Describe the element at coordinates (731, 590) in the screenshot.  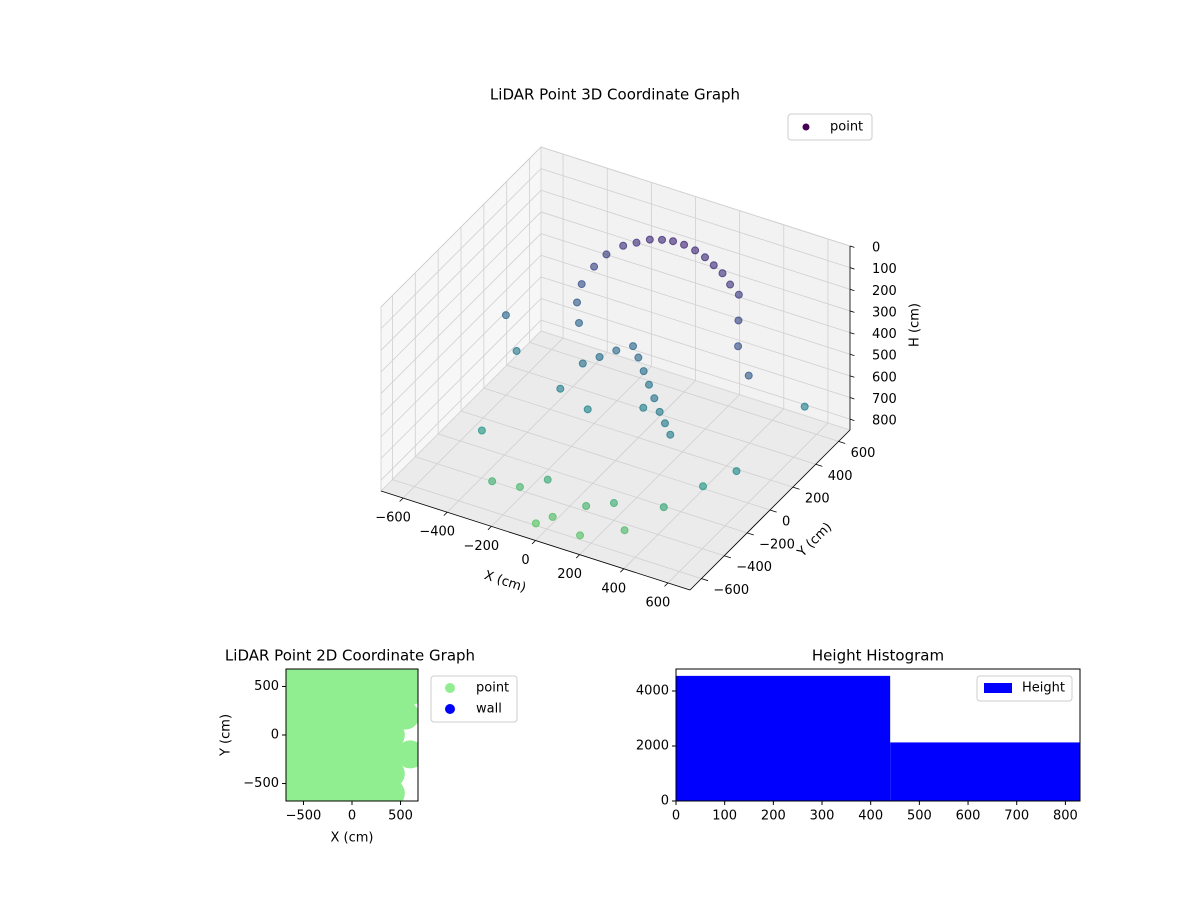
I see `y-tick-label: −600` at that location.